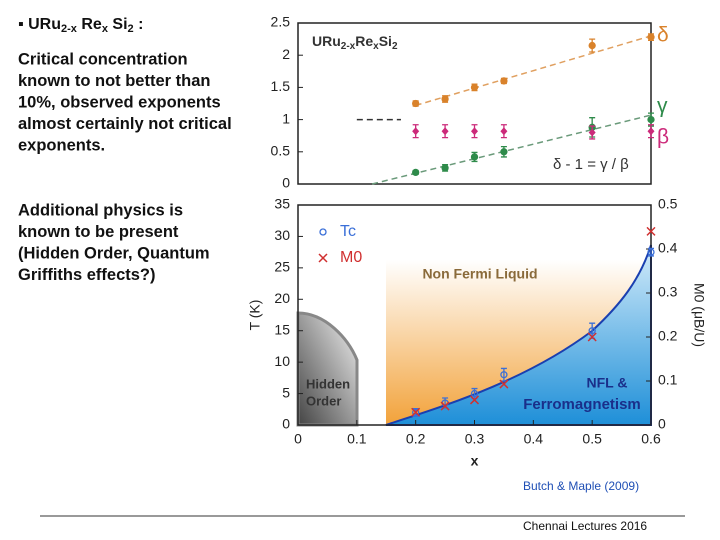 The image size is (720, 540). Describe the element at coordinates (581, 486) in the screenshot. I see `citation: Butch & Maple (2009)` at that location.